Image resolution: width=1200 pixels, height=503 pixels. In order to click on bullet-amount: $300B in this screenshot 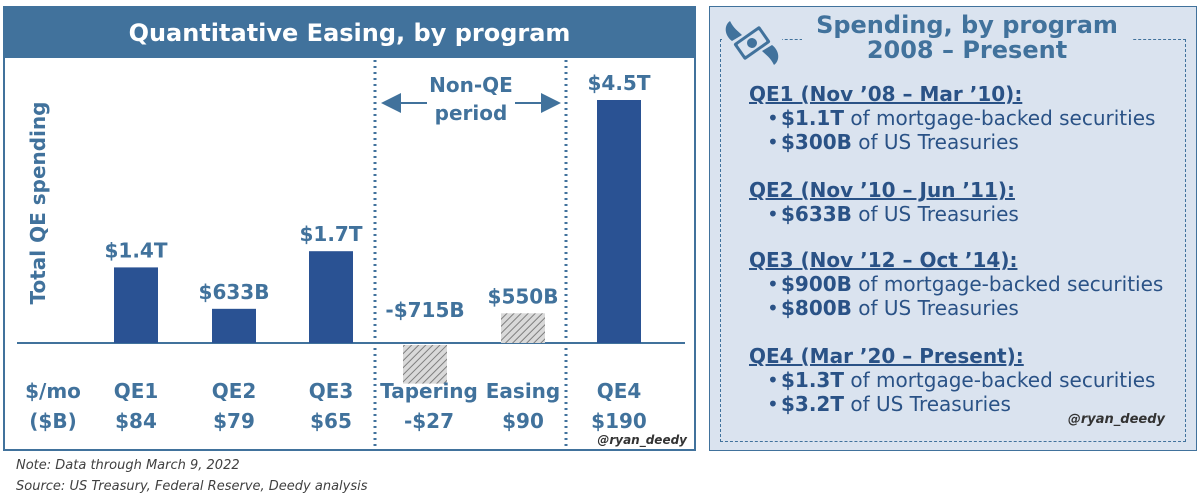, I will do `click(816, 142)`.